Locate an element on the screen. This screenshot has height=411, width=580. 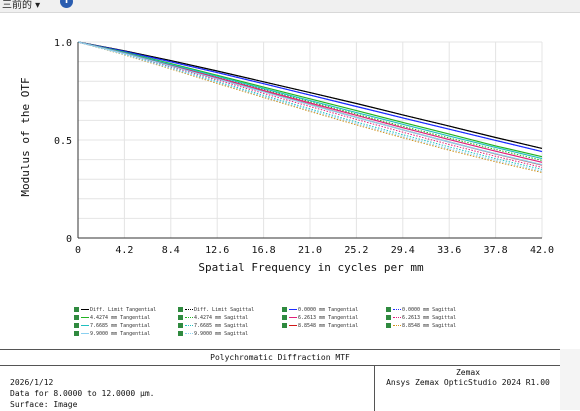
x-tick-label: 0 is located at coordinates (78, 250).